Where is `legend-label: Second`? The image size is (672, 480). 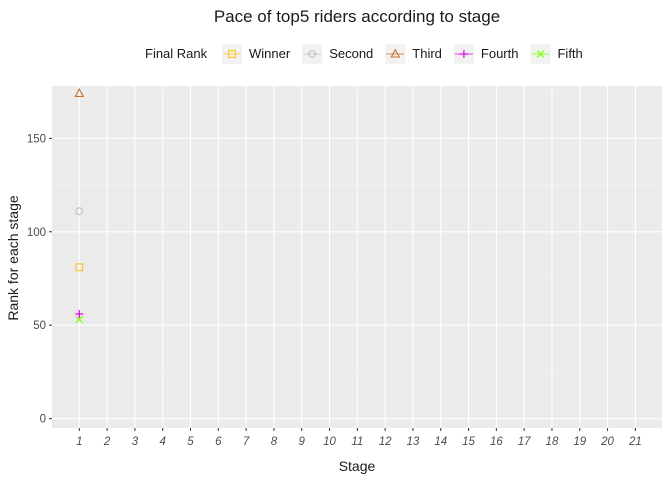
legend-label: Second is located at coordinates (351, 53).